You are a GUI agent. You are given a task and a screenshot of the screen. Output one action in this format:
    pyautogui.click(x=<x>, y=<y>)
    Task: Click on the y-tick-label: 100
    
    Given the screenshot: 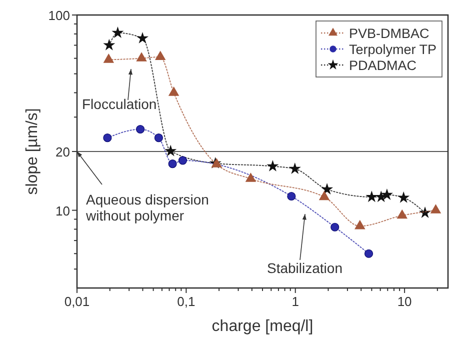 What is the action you would take?
    pyautogui.click(x=59, y=15)
    